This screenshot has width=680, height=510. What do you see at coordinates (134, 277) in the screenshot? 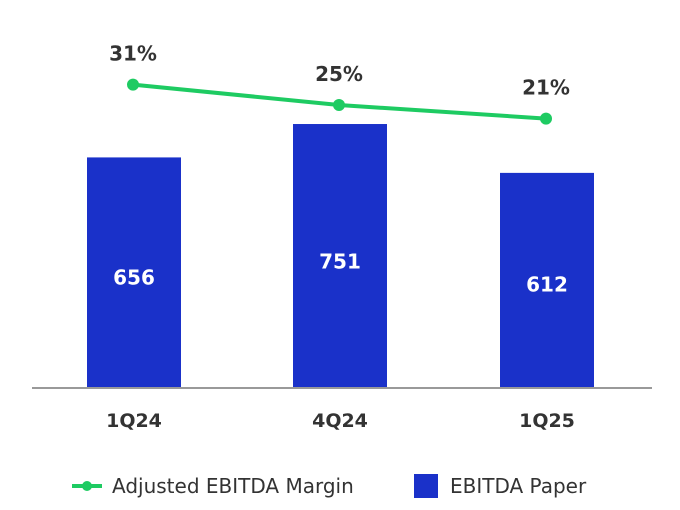
I see `bar-value-label: 656` at bounding box center [134, 277].